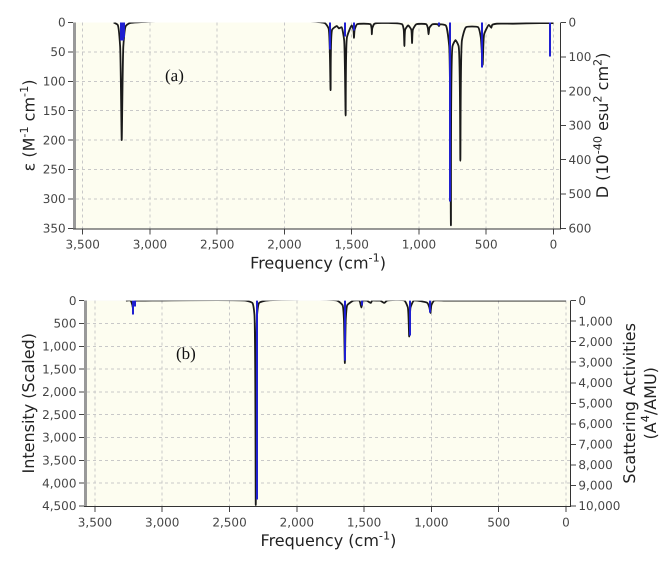  Describe the element at coordinates (595, 383) in the screenshot. I see `y2-tick-label: 4,000` at that location.